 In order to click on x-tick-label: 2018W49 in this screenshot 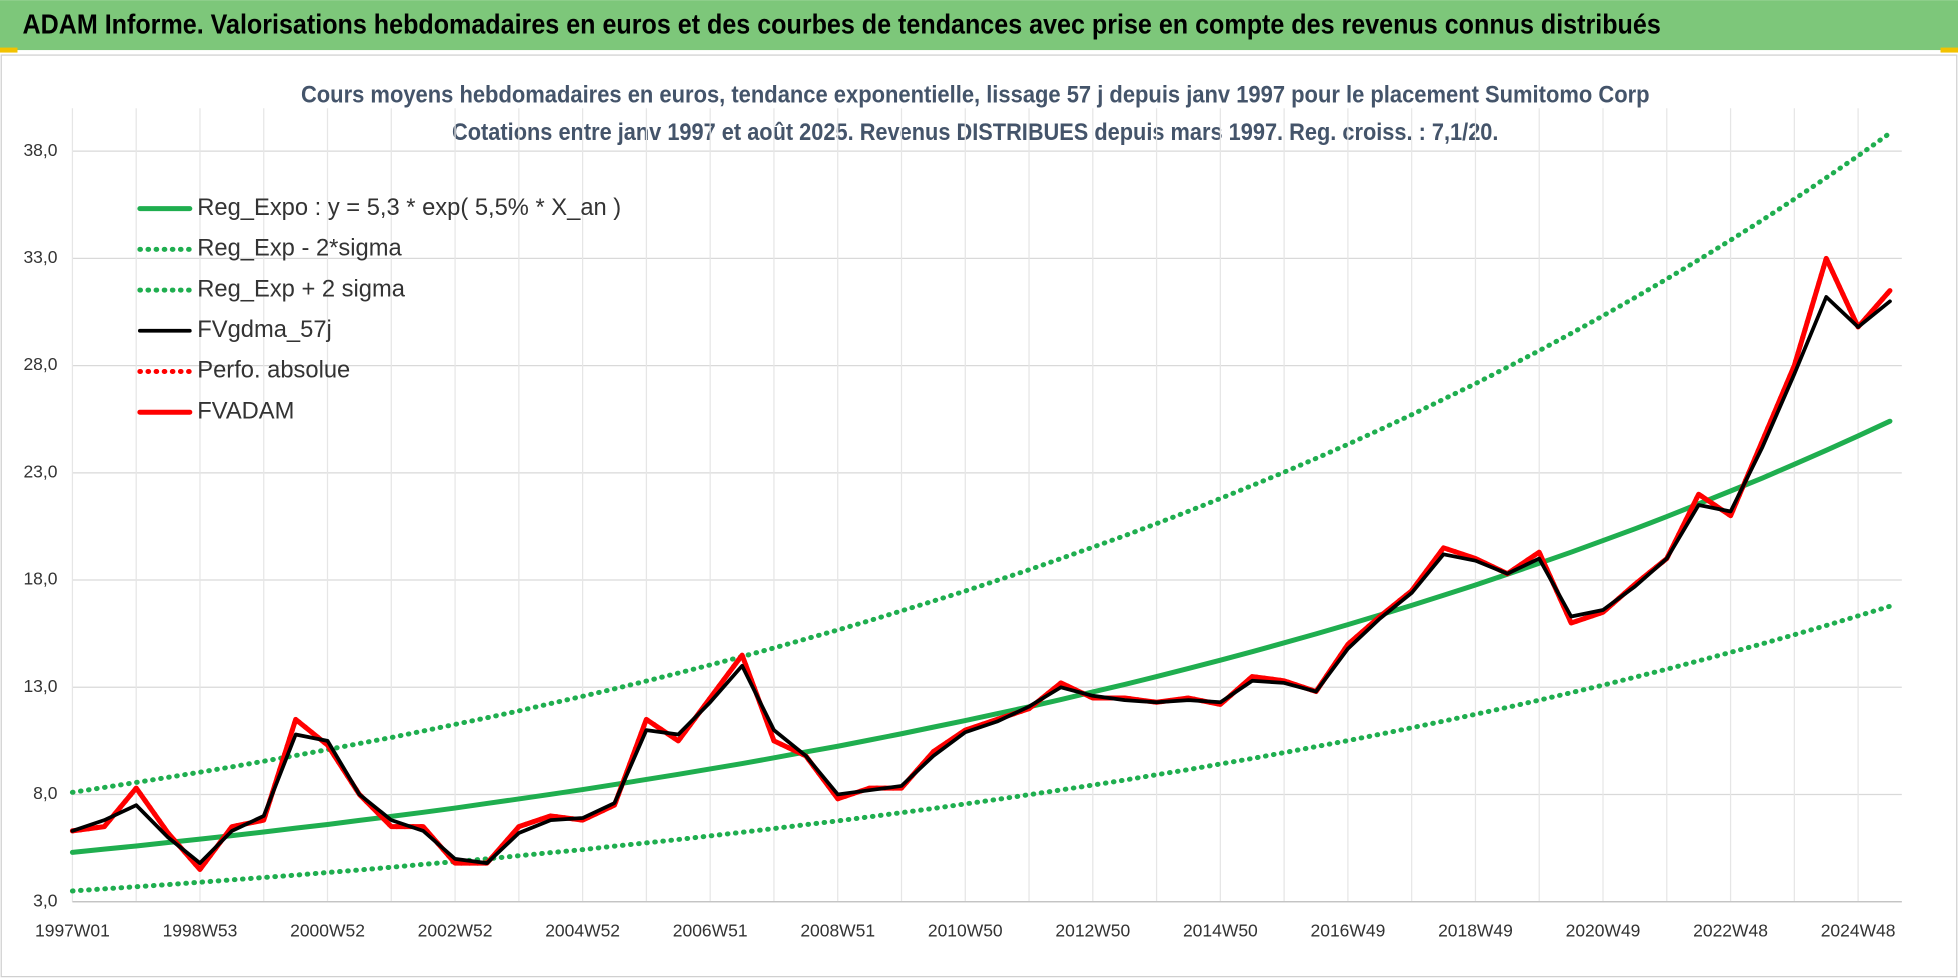, I will do `click(1475, 930)`.